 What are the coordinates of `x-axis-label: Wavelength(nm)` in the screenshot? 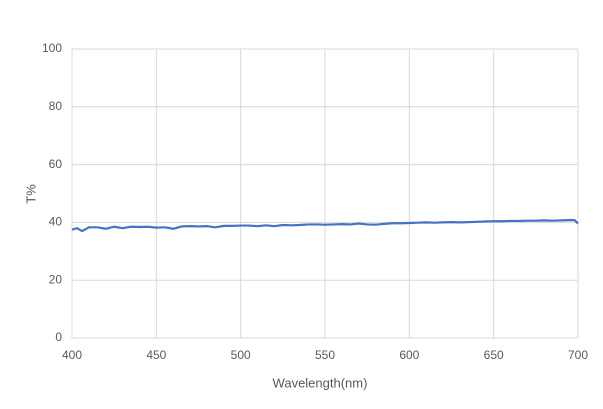 It's located at (320, 382).